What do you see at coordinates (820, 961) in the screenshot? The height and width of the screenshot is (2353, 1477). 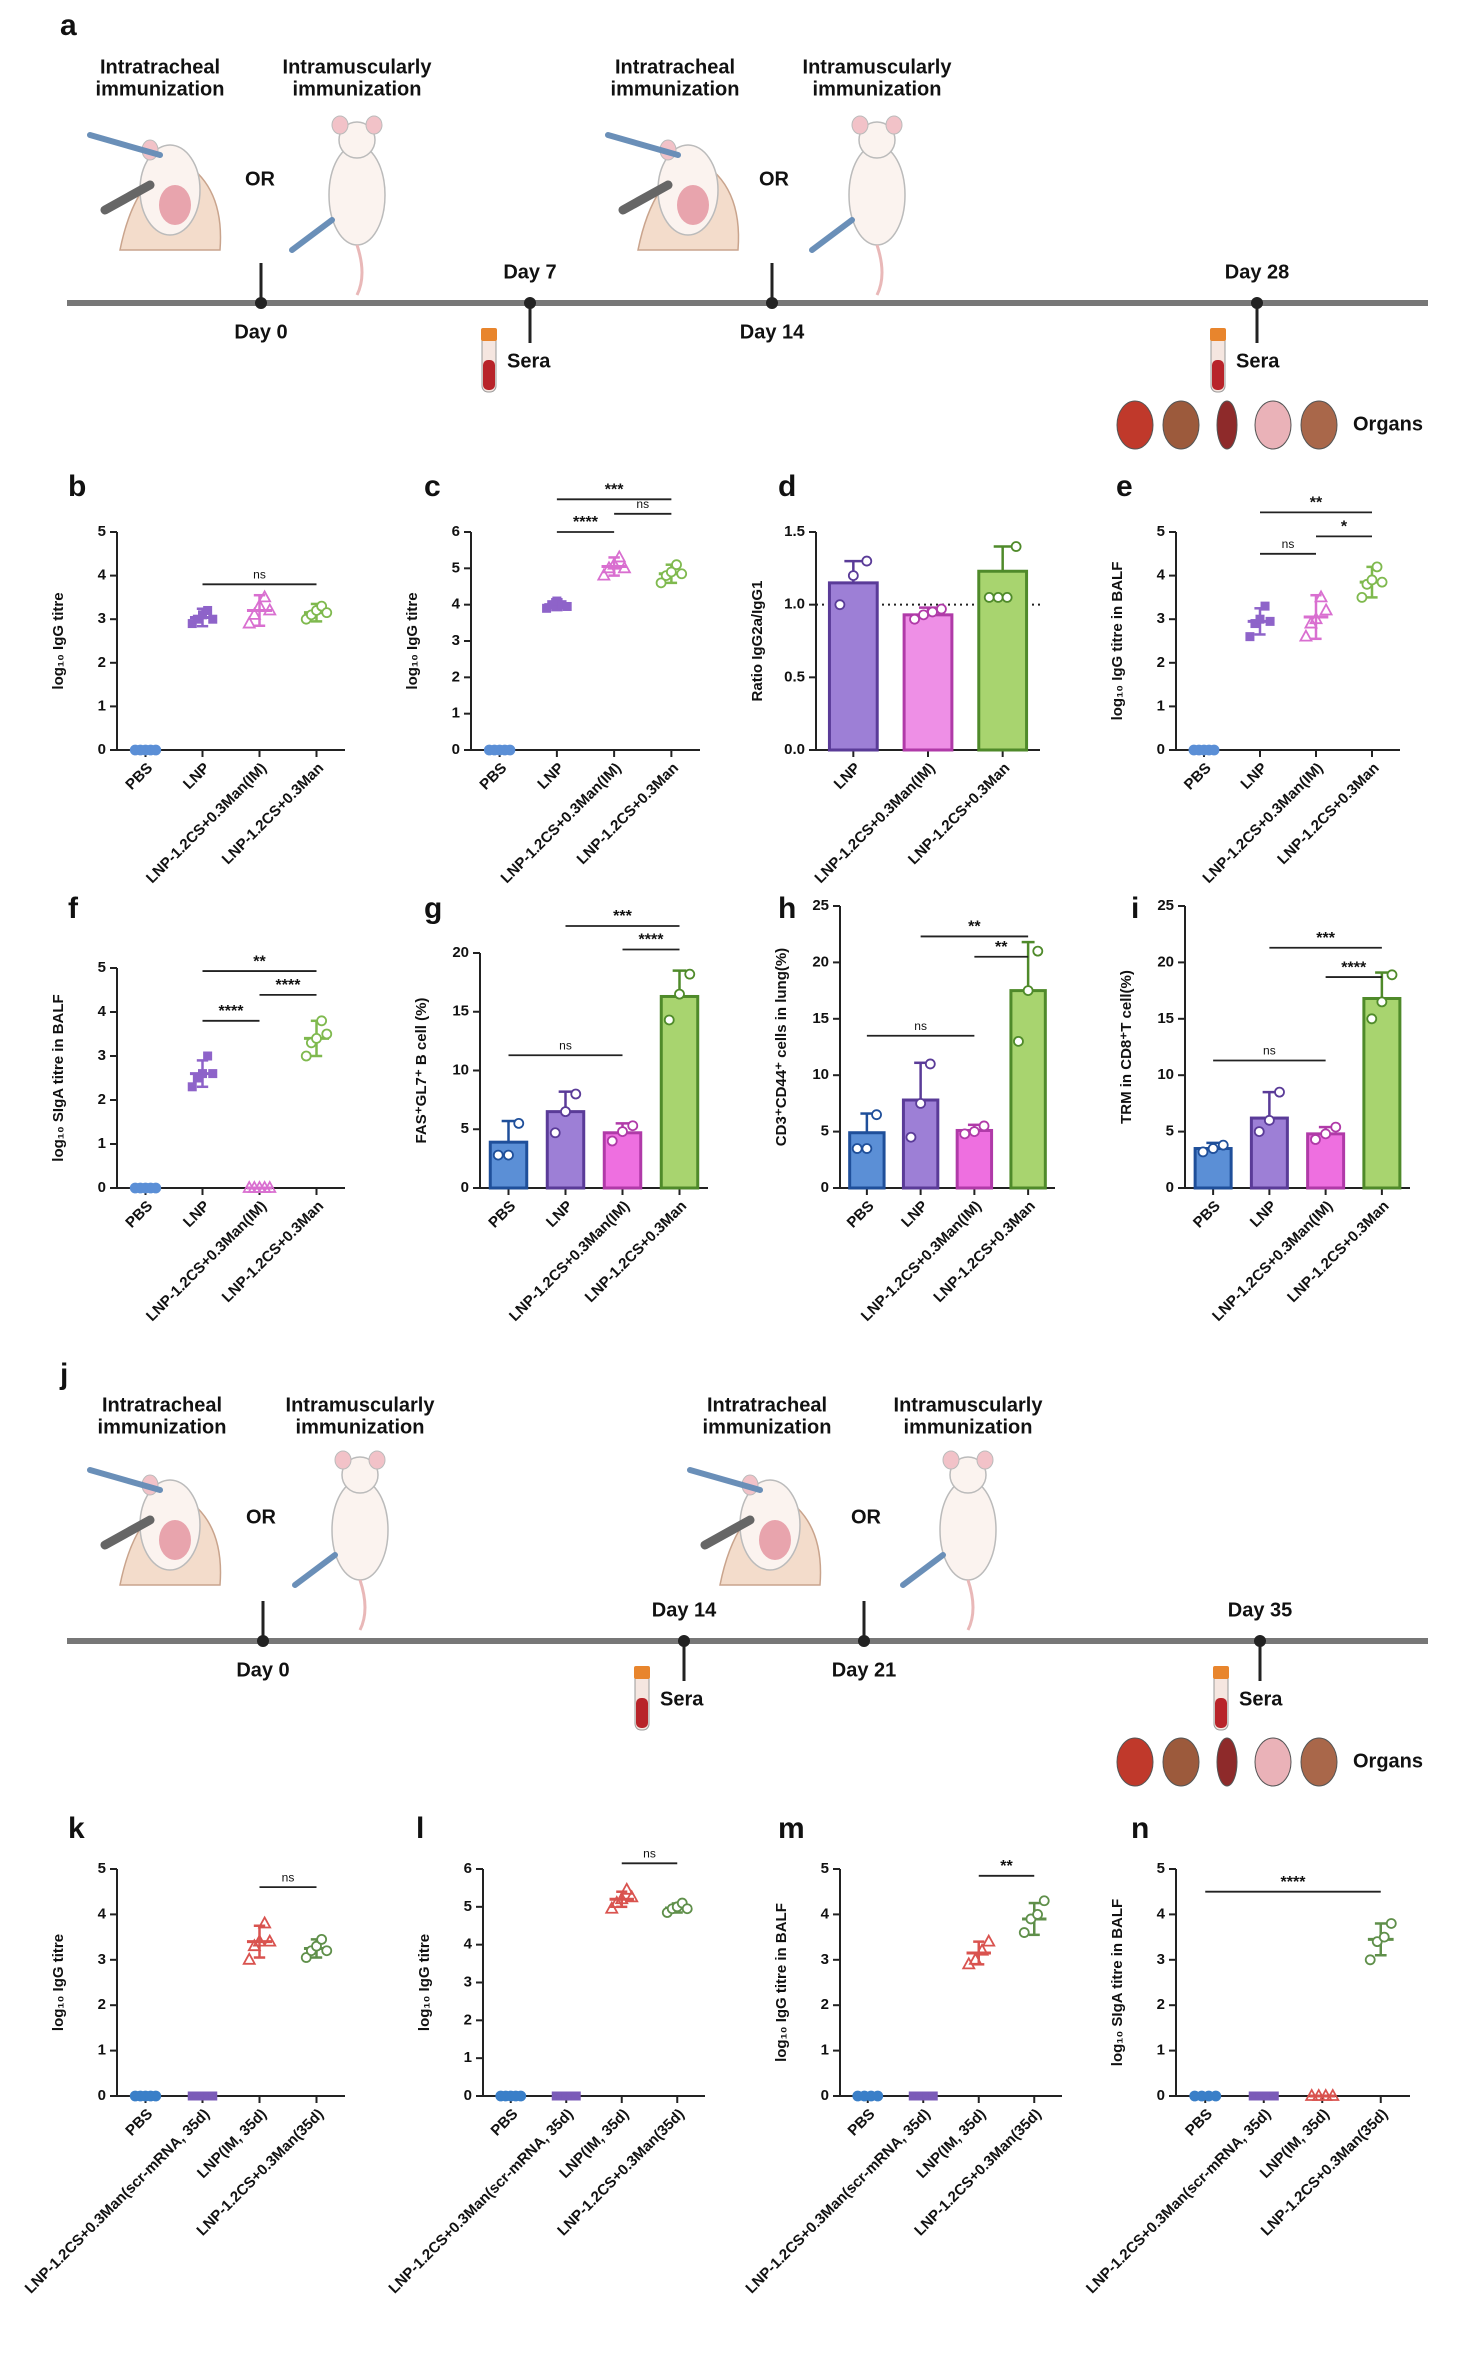 I see `y-tick-label: 20` at bounding box center [820, 961].